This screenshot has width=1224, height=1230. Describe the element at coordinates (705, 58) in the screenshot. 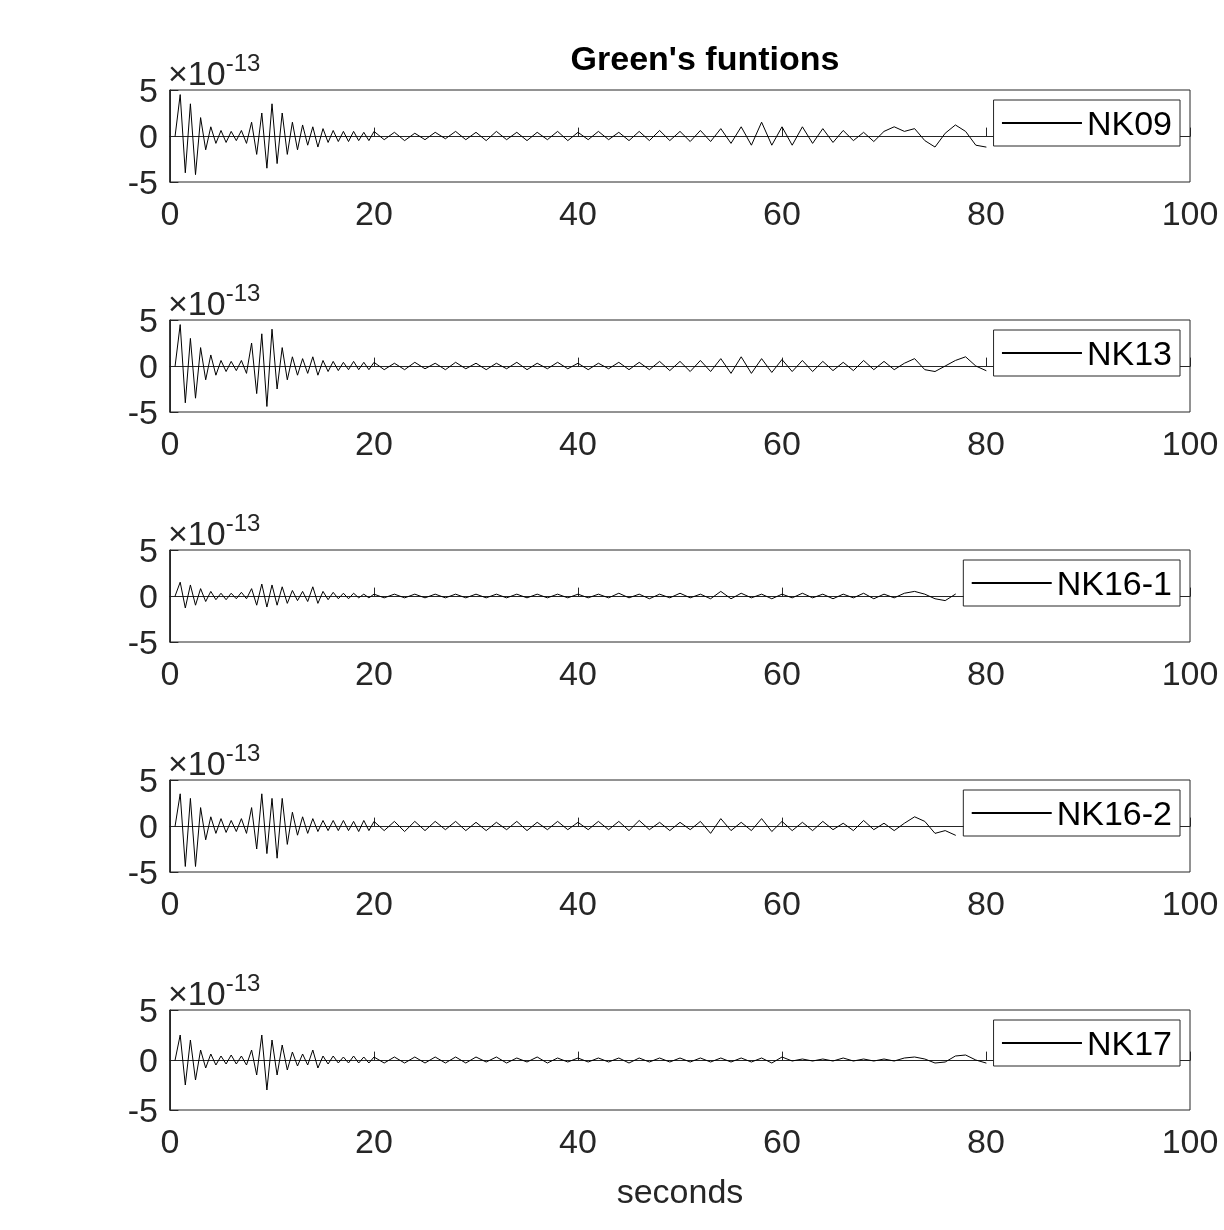

I see `chart-title: Green's funtions` at that location.